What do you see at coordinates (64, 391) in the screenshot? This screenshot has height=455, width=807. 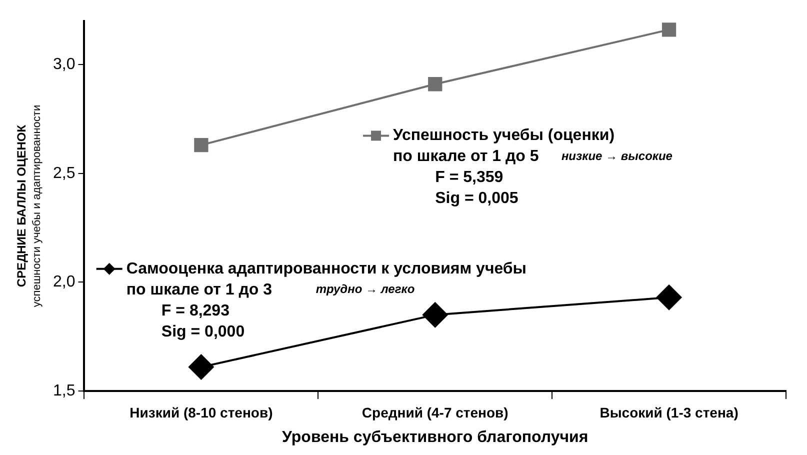 I see `y-tick-label: 1,5` at bounding box center [64, 391].